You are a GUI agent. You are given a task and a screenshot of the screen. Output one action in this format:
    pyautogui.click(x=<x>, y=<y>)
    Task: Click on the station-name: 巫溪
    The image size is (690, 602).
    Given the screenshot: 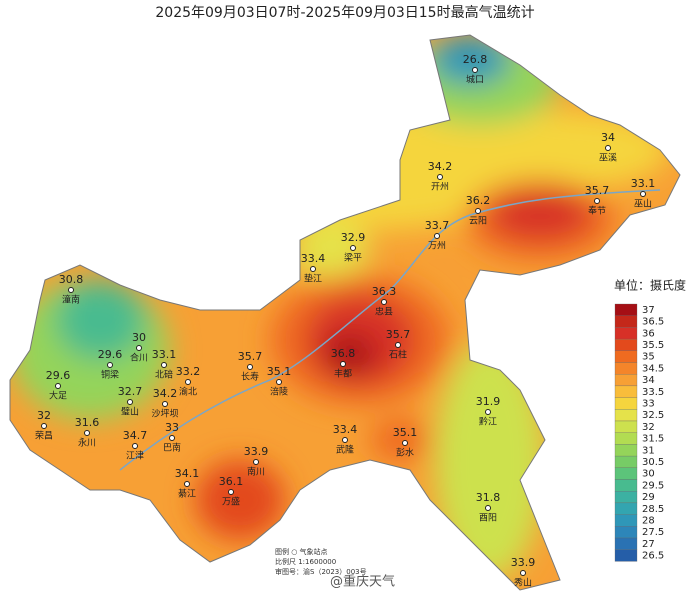 What is the action you would take?
    pyautogui.click(x=608, y=158)
    